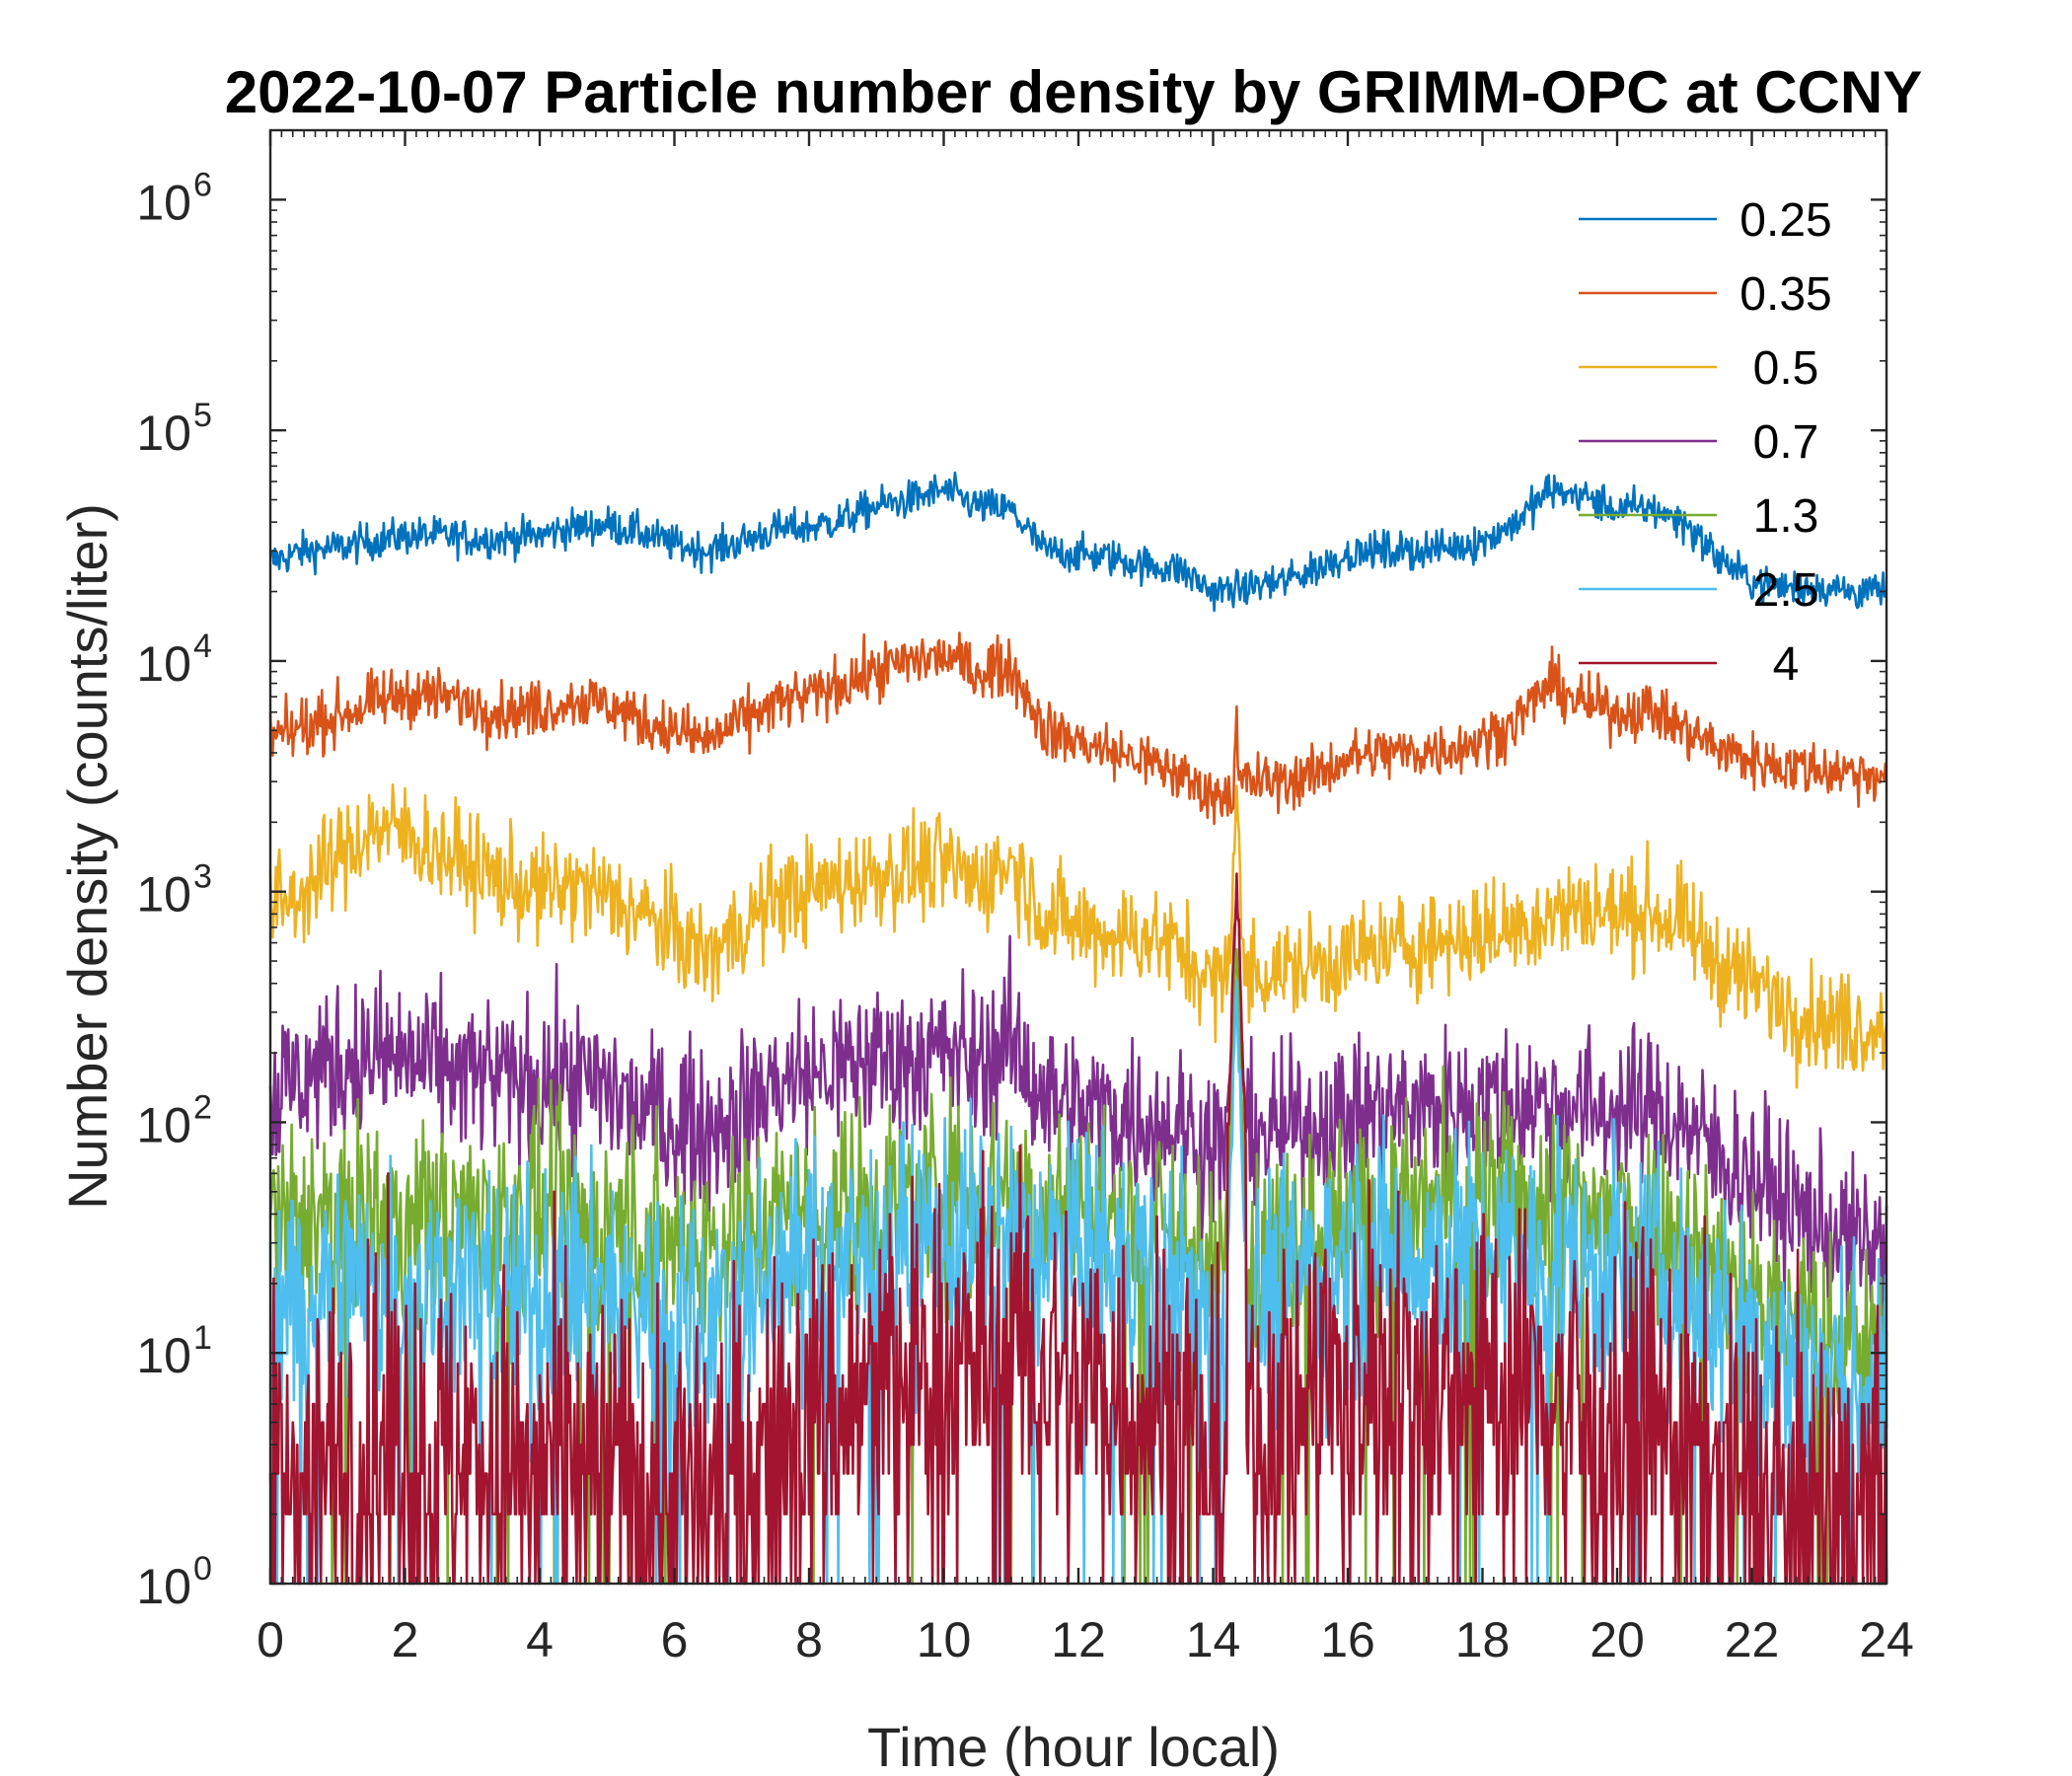 This screenshot has width=2072, height=1776. I want to click on y-tick-exponent: 6, so click(203, 185).